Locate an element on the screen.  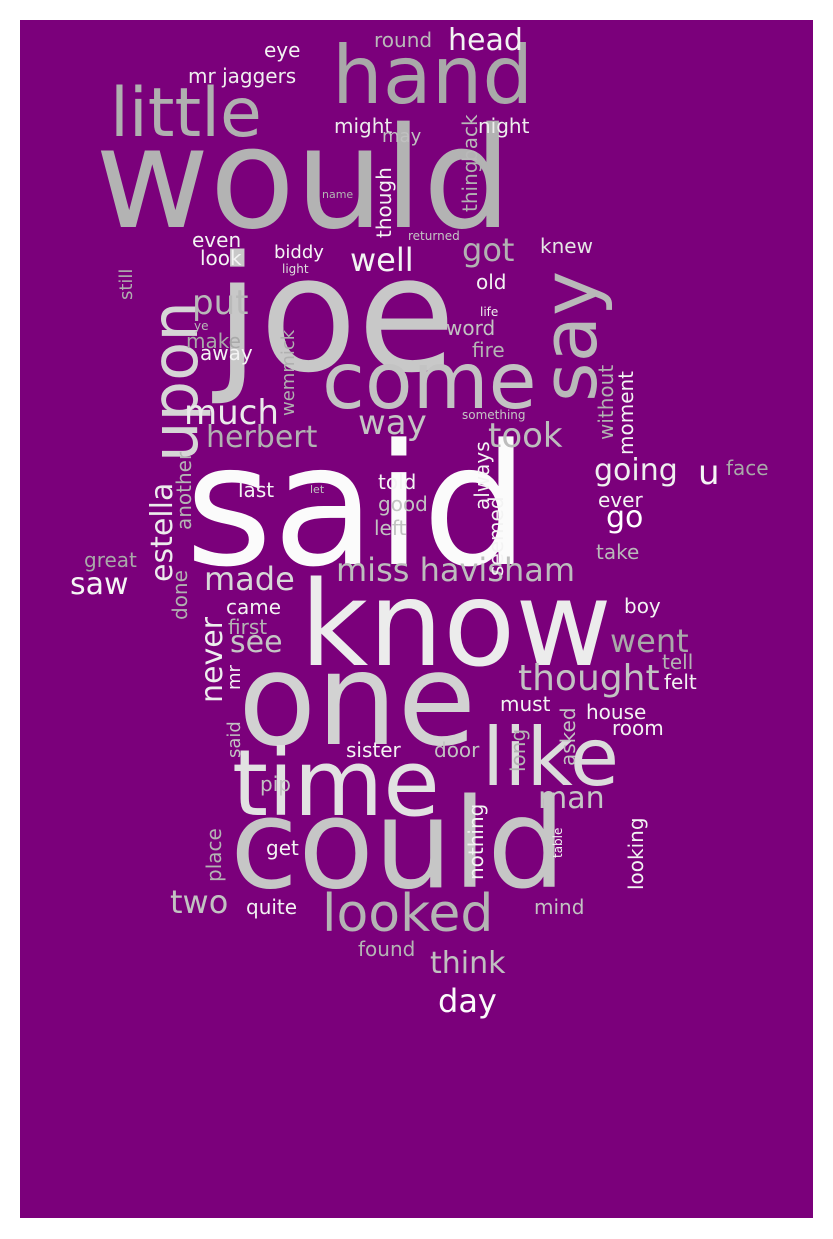
word-thought: thought is located at coordinates (589, 678).